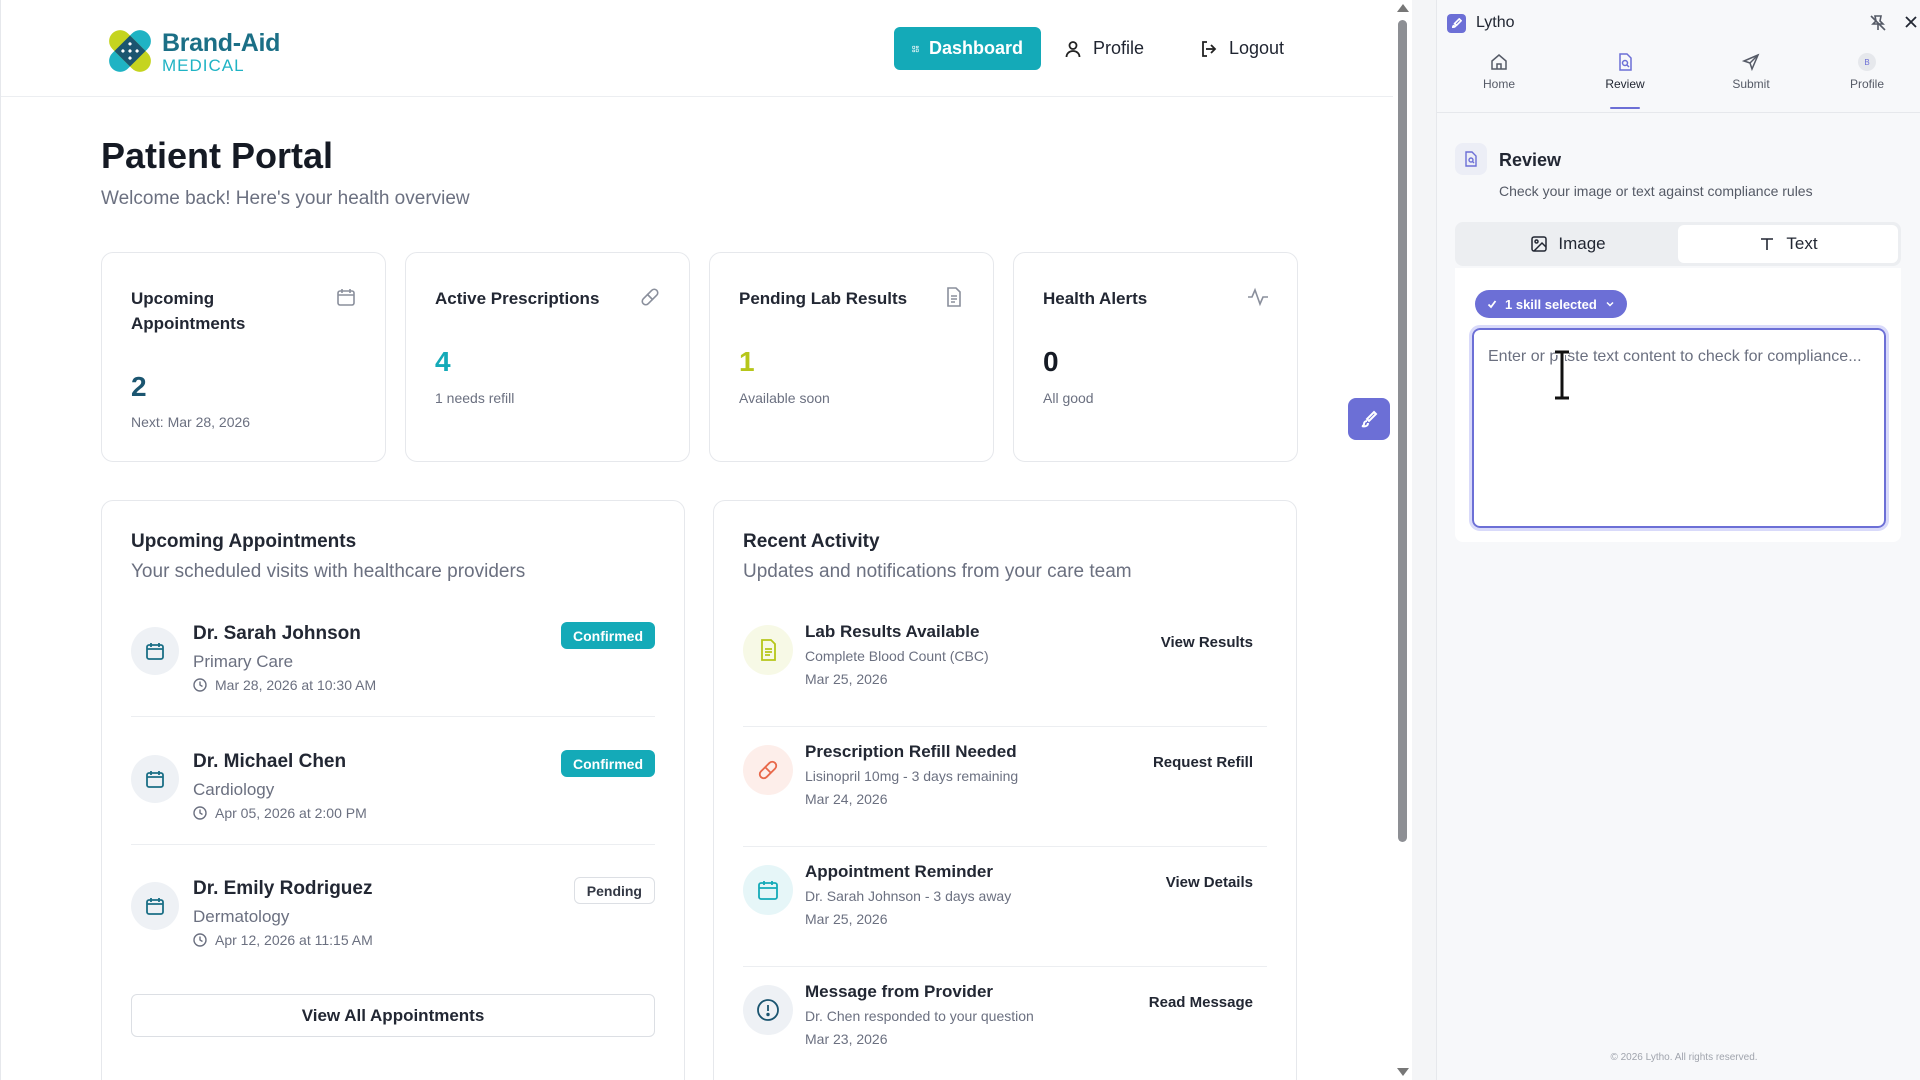 The width and height of the screenshot is (1920, 1080). I want to click on activity-title: Message from Provider, so click(899, 991).